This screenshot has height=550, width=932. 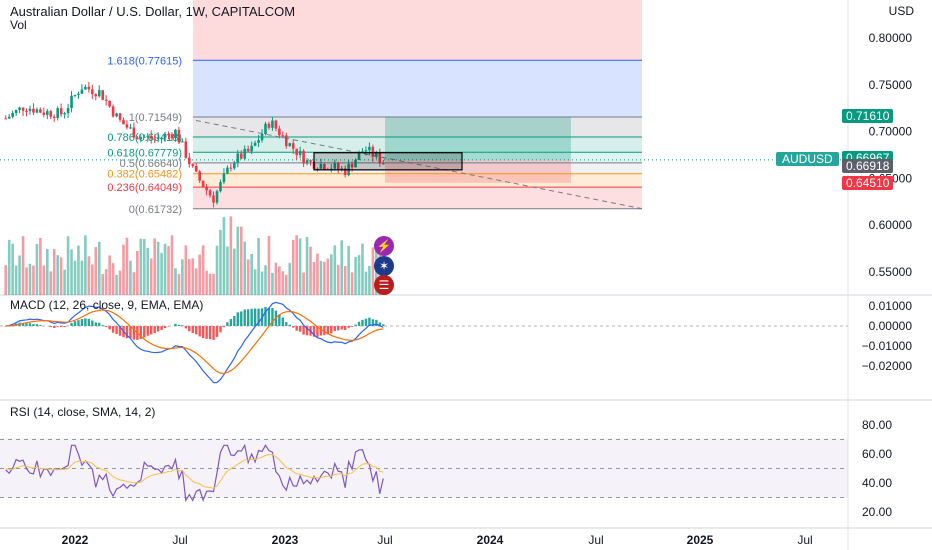 What do you see at coordinates (478, 171) in the screenshot?
I see `stop-zone` at bounding box center [478, 171].